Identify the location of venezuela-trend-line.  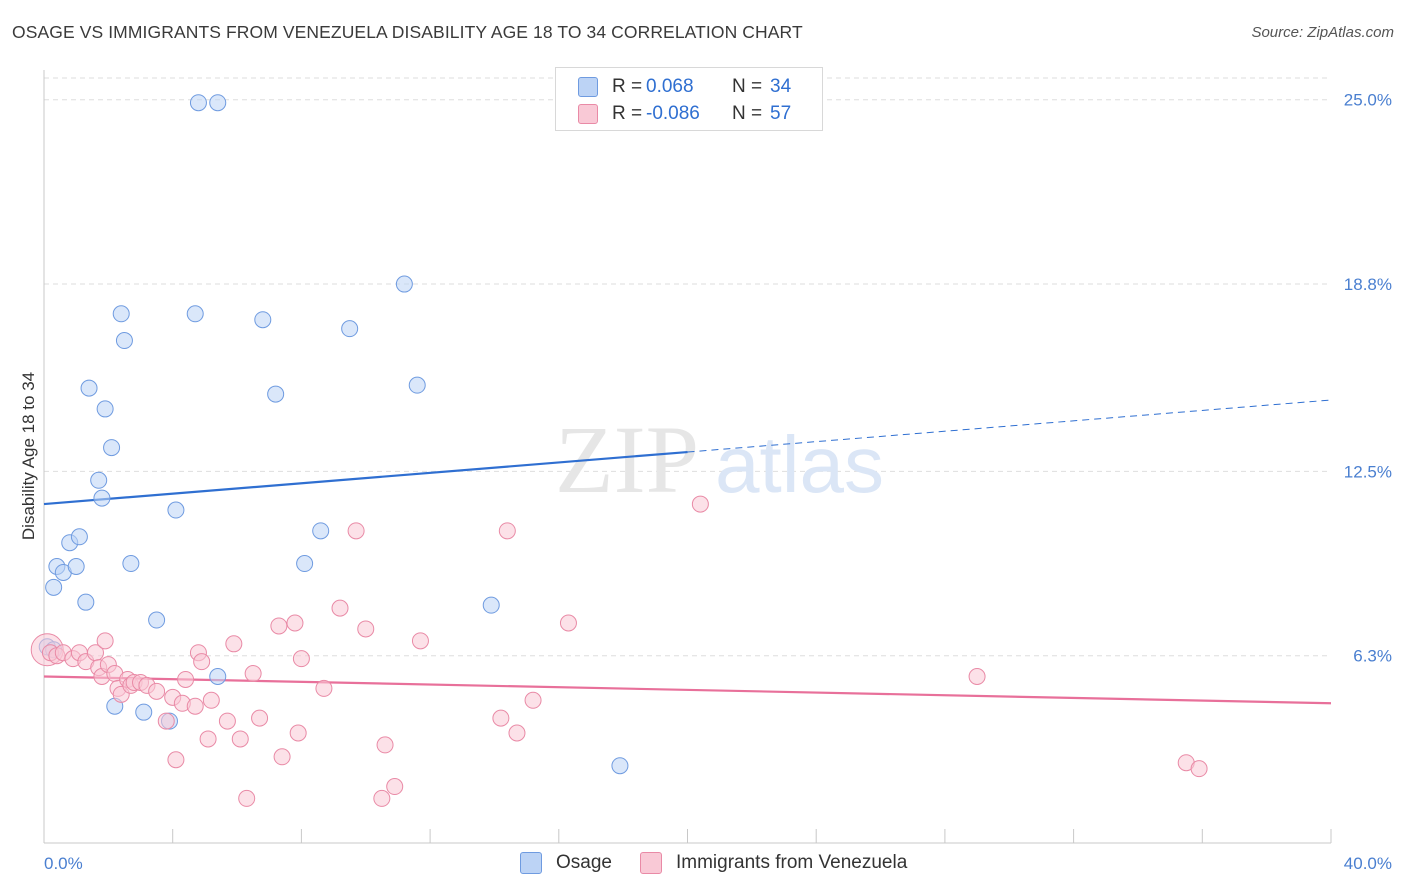
(687, 690).